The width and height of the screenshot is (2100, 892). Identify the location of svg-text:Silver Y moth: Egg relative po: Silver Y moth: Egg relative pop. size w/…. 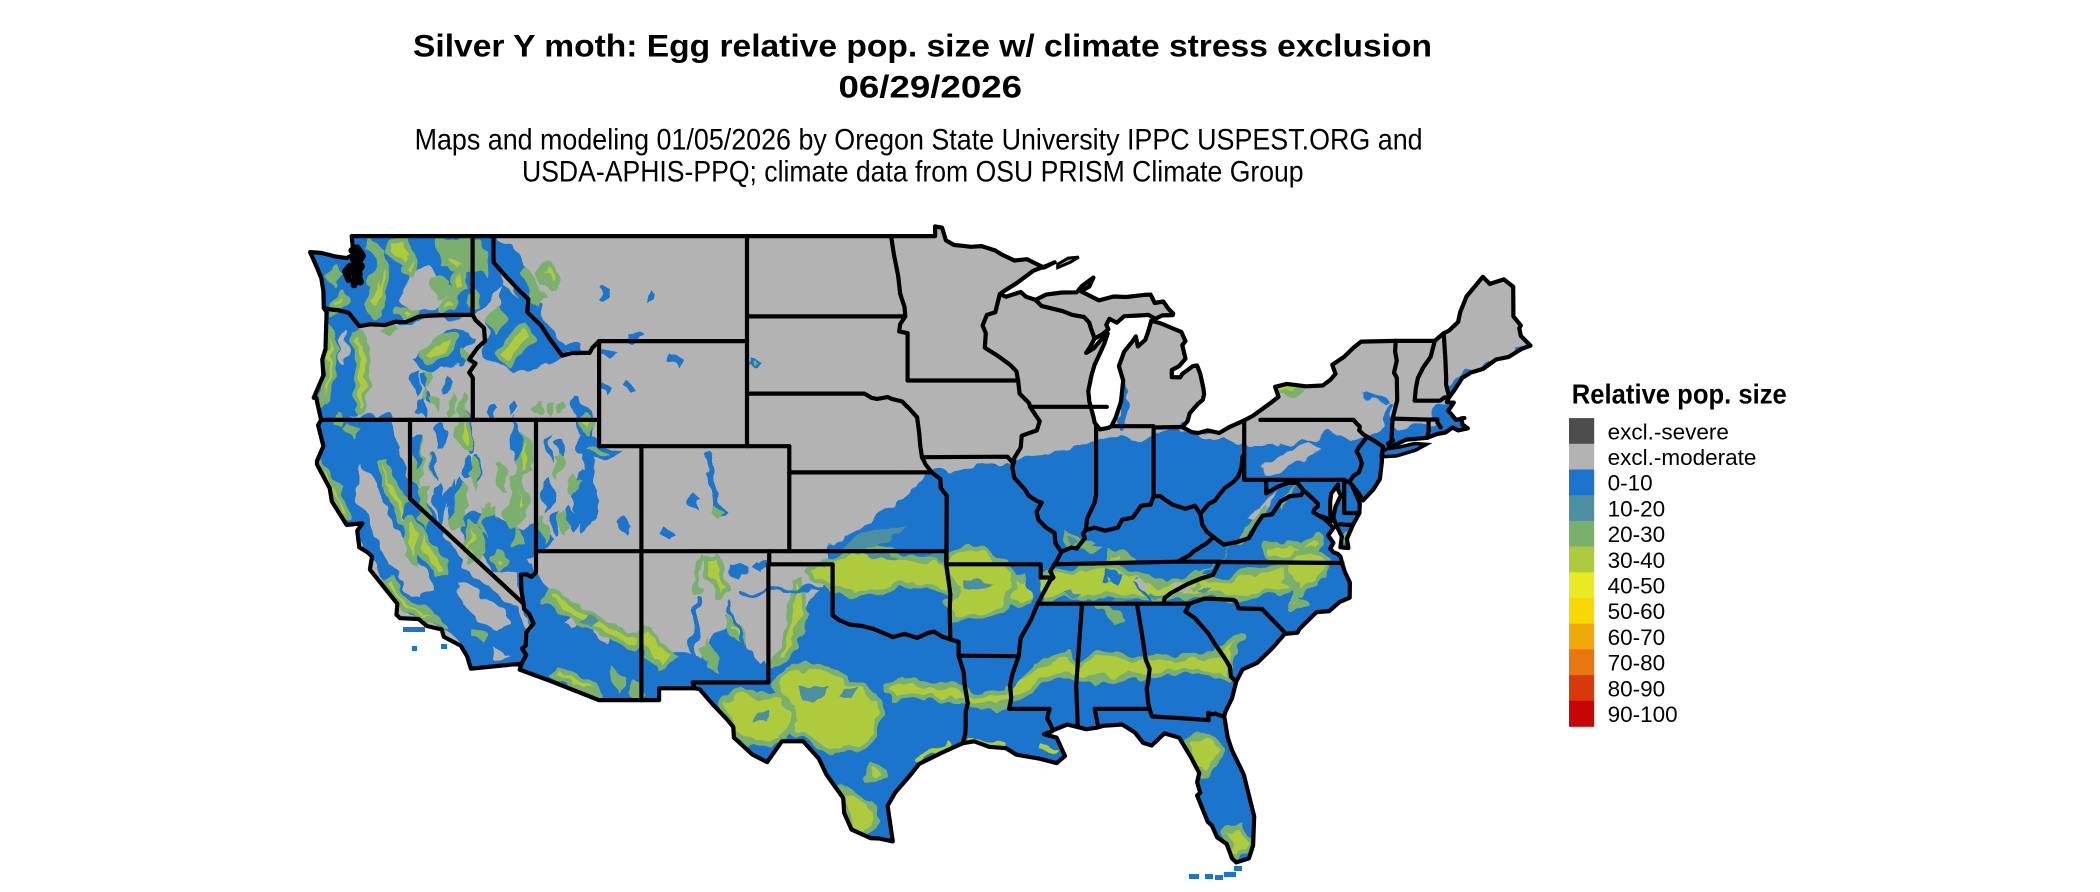
(922, 46).